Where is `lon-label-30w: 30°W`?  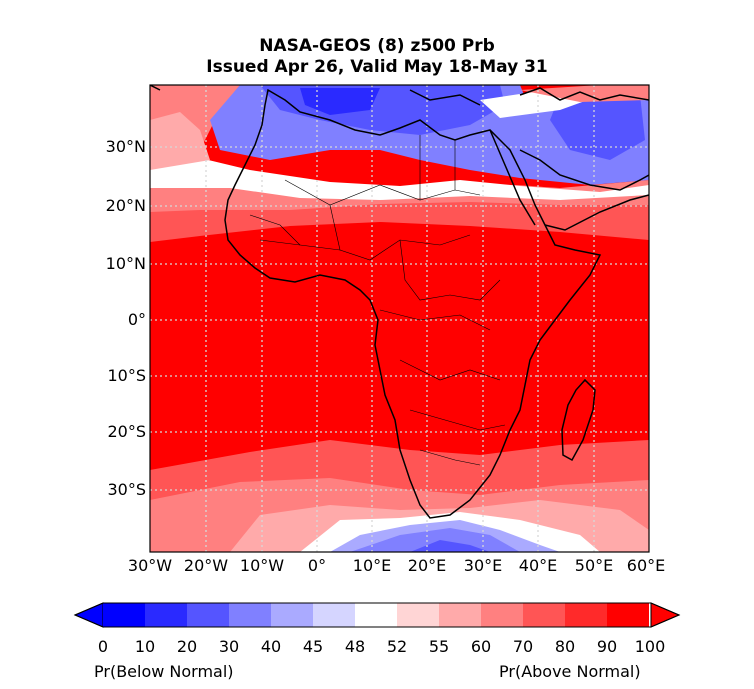
lon-label-30w: 30°W is located at coordinates (150, 565).